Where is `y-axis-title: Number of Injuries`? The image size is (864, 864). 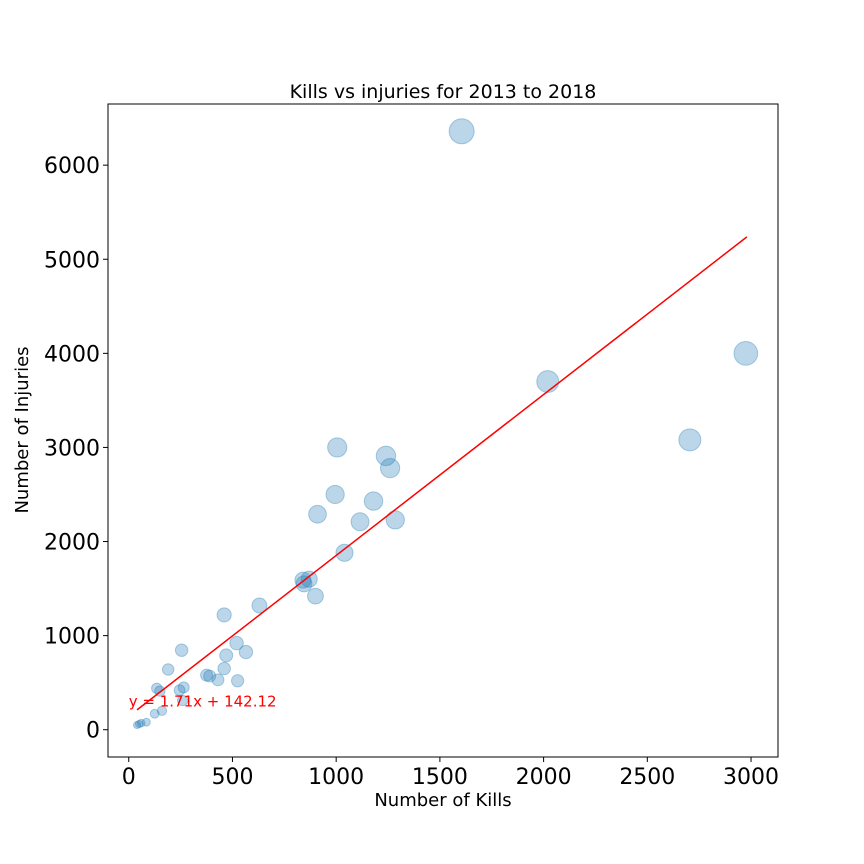 y-axis-title: Number of Injuries is located at coordinates (22, 429).